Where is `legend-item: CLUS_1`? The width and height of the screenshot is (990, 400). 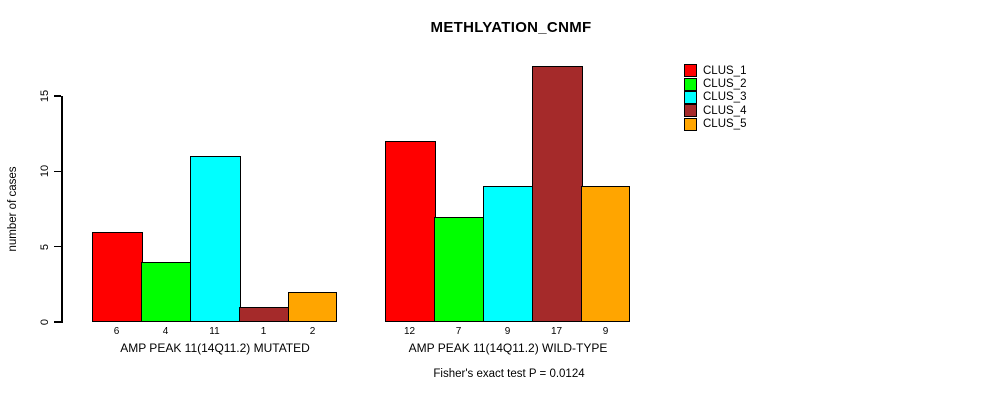
legend-item: CLUS_1 is located at coordinates (715, 71).